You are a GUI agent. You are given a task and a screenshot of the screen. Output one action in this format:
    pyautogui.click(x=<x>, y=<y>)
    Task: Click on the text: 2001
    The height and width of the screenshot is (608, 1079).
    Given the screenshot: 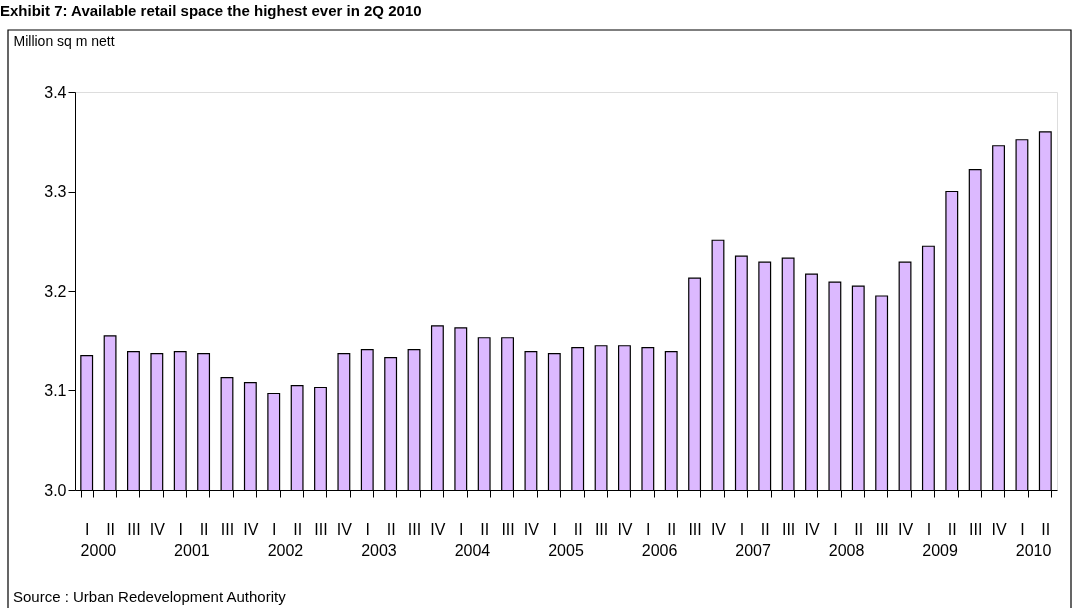 What is the action you would take?
    pyautogui.click(x=192, y=550)
    